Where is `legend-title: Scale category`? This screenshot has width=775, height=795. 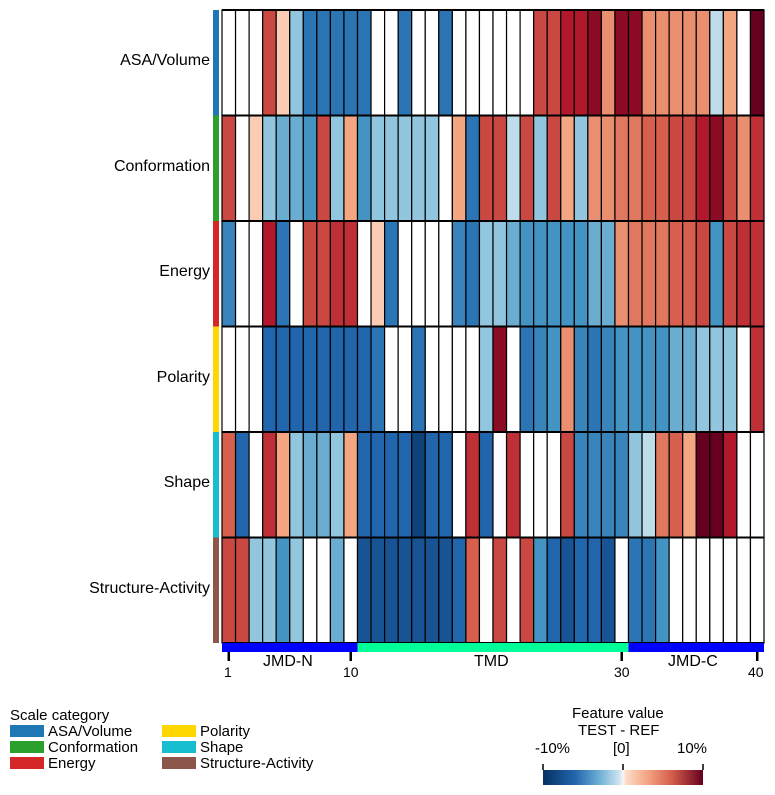
legend-title: Scale category is located at coordinates (60, 715).